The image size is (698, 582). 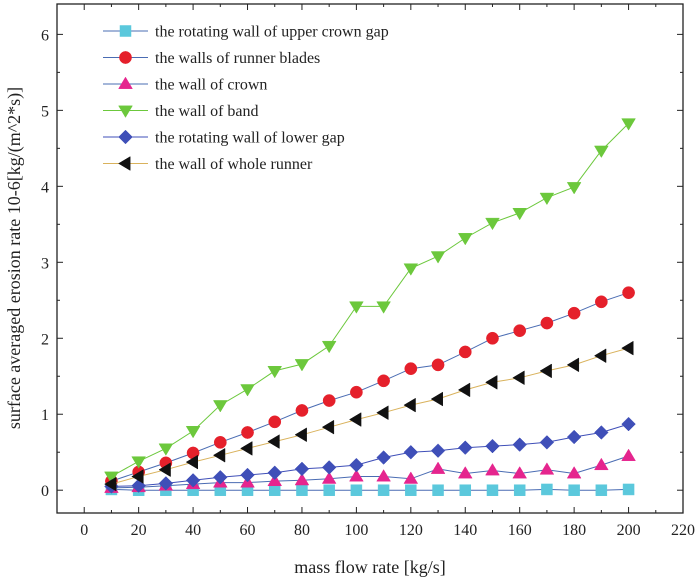 What do you see at coordinates (84, 530) in the screenshot?
I see `x-tick-label: 0` at bounding box center [84, 530].